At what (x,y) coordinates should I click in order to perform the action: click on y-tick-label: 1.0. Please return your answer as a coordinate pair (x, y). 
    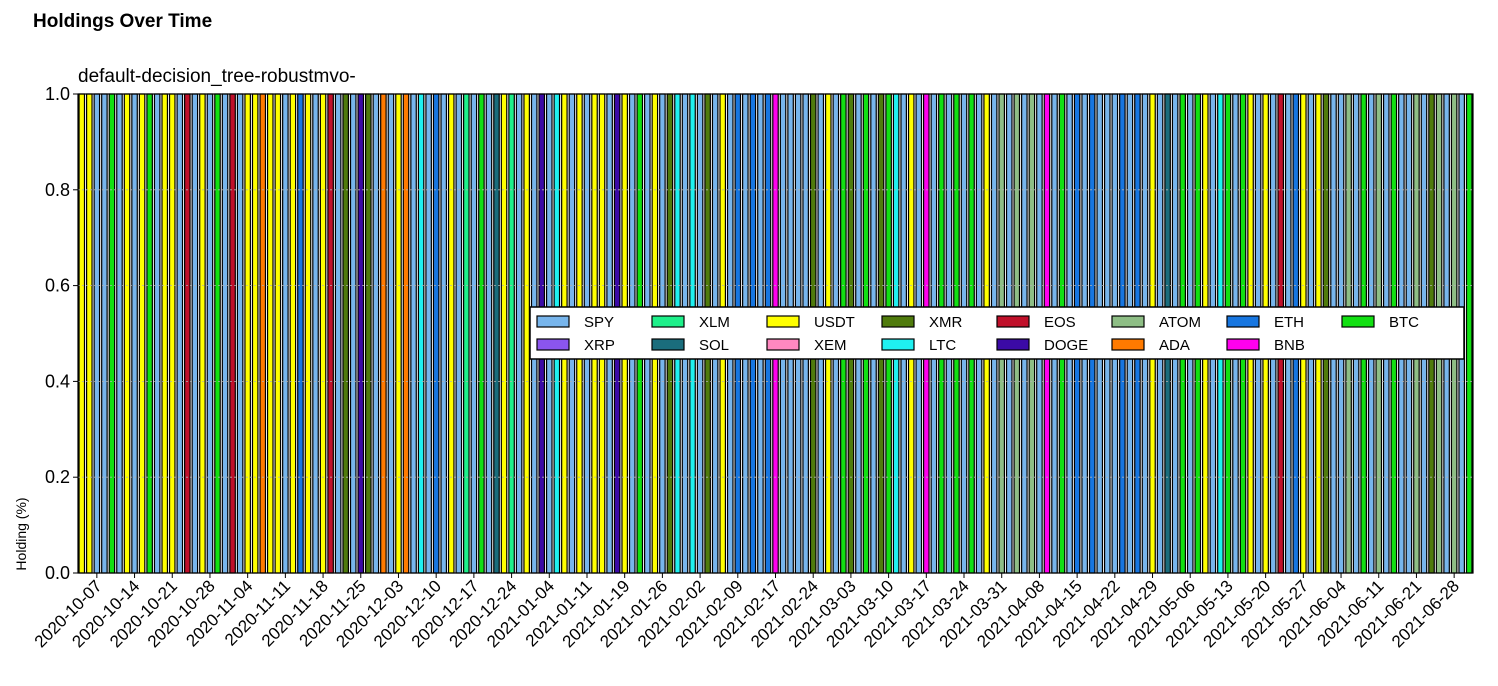
    Looking at the image, I should click on (57, 94).